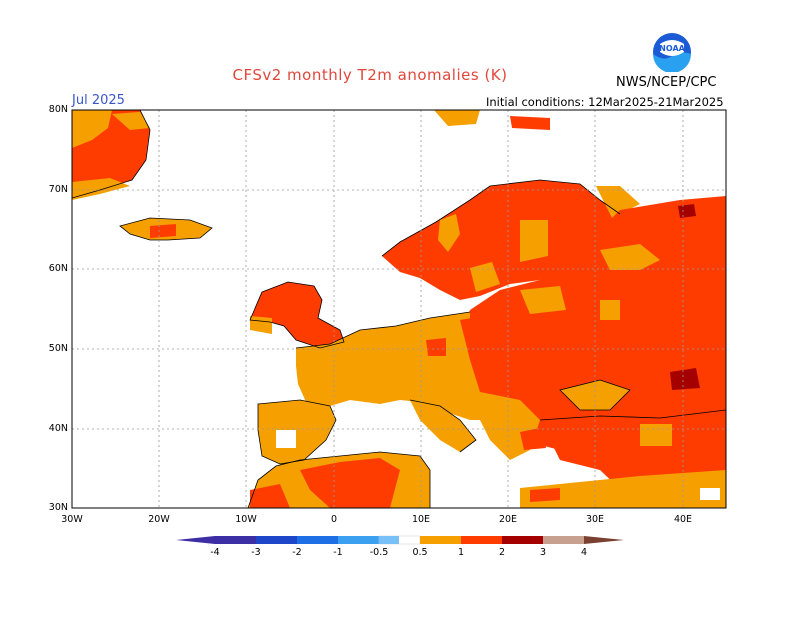  I want to click on colorbar-label: 1, so click(461, 552).